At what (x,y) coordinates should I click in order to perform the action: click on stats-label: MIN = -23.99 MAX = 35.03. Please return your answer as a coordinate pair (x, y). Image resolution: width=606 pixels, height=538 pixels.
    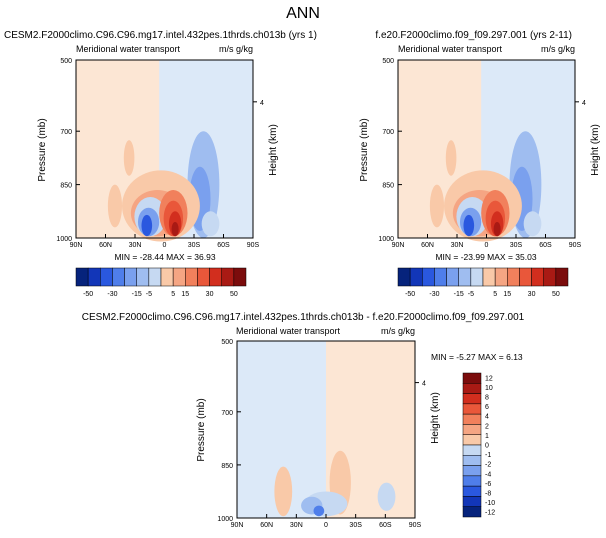
    Looking at the image, I should click on (485, 257).